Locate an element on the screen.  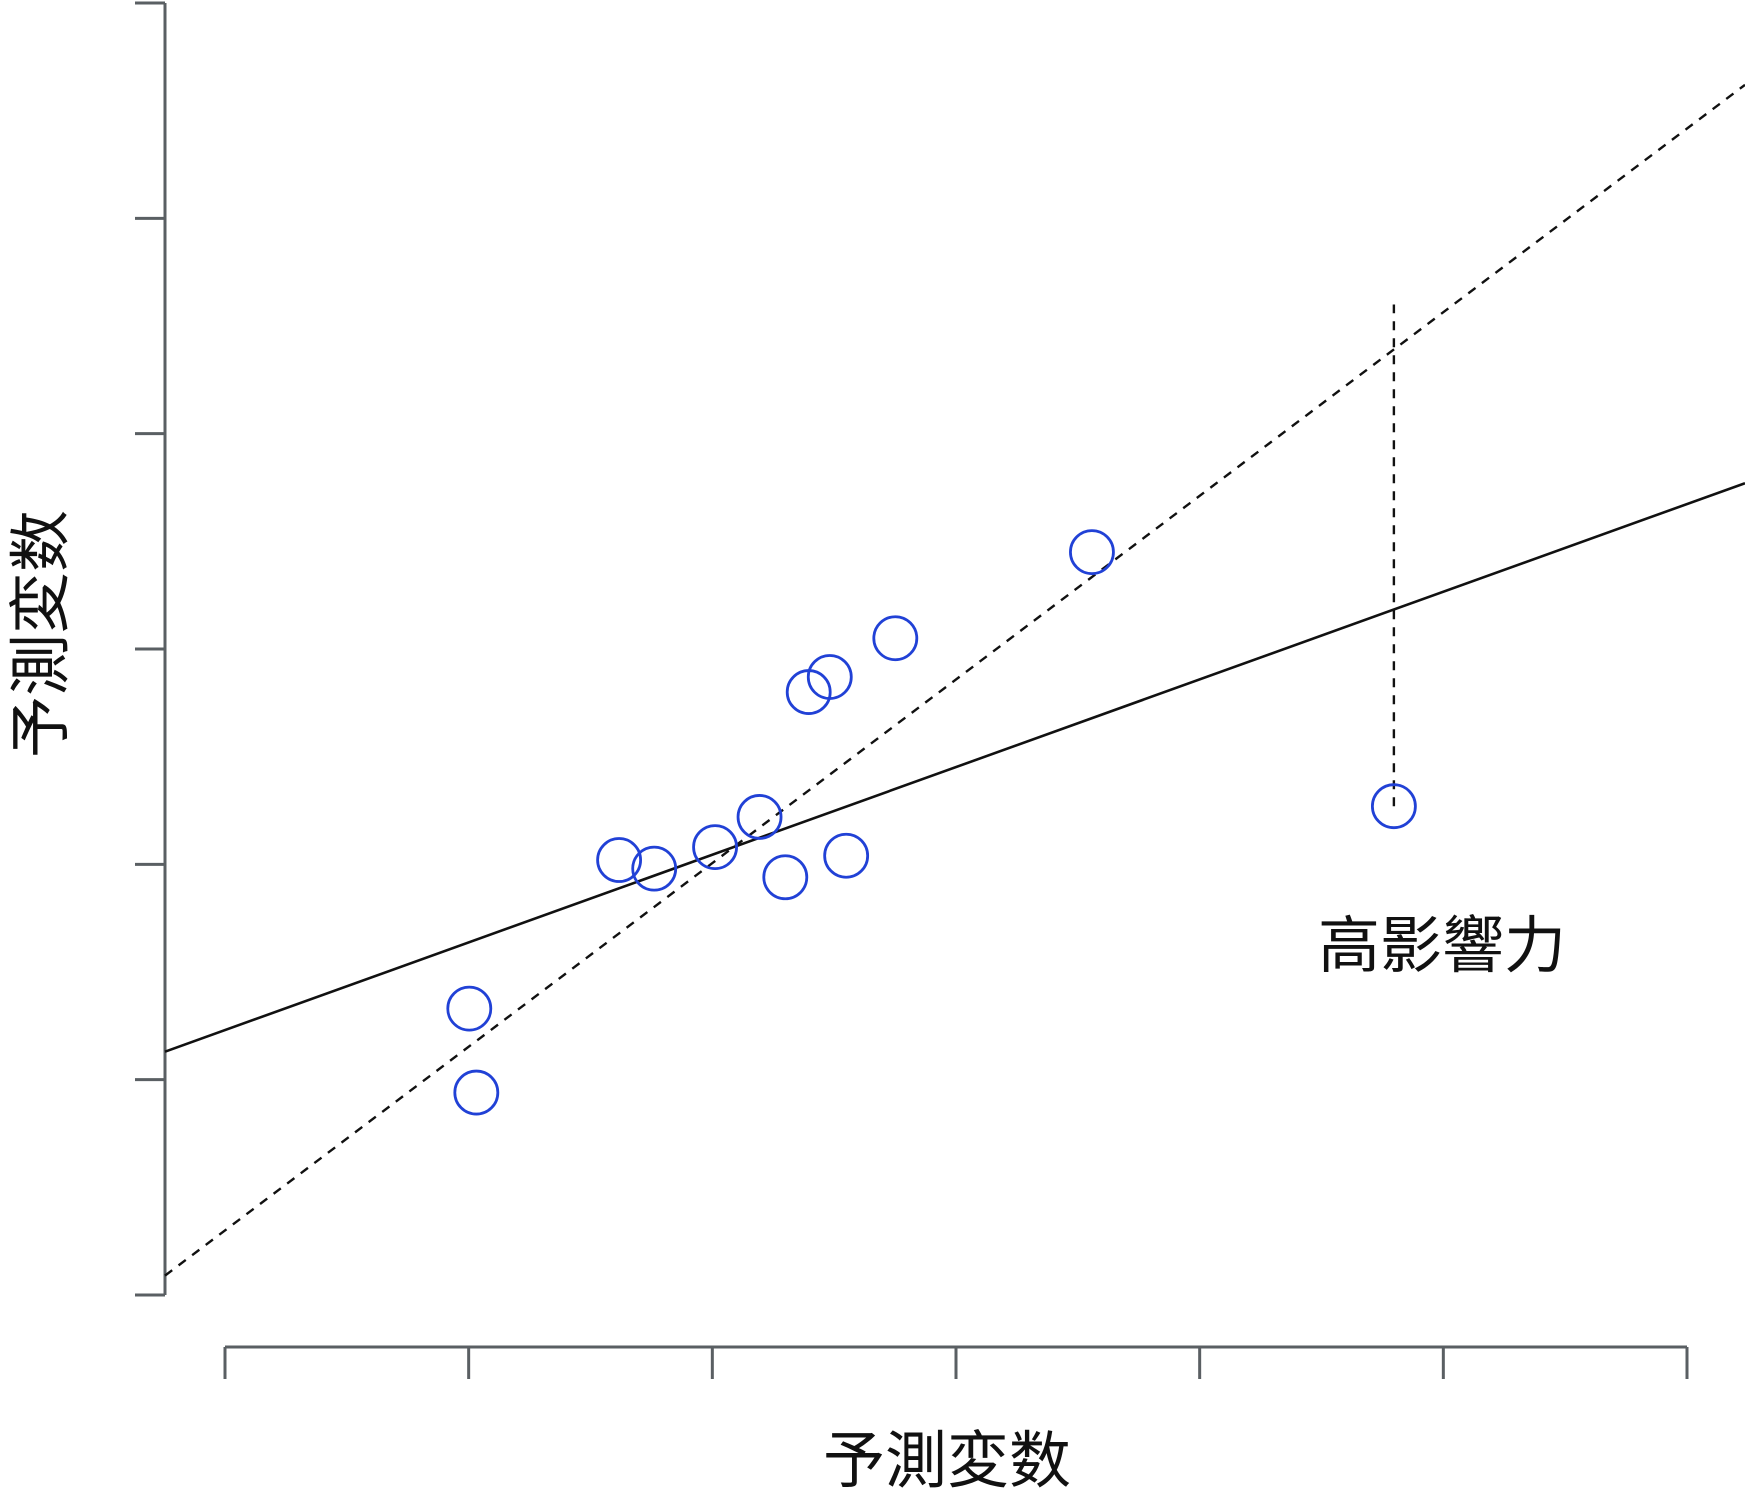
y-axis-label: 予測変数 is located at coordinates (40, 634).